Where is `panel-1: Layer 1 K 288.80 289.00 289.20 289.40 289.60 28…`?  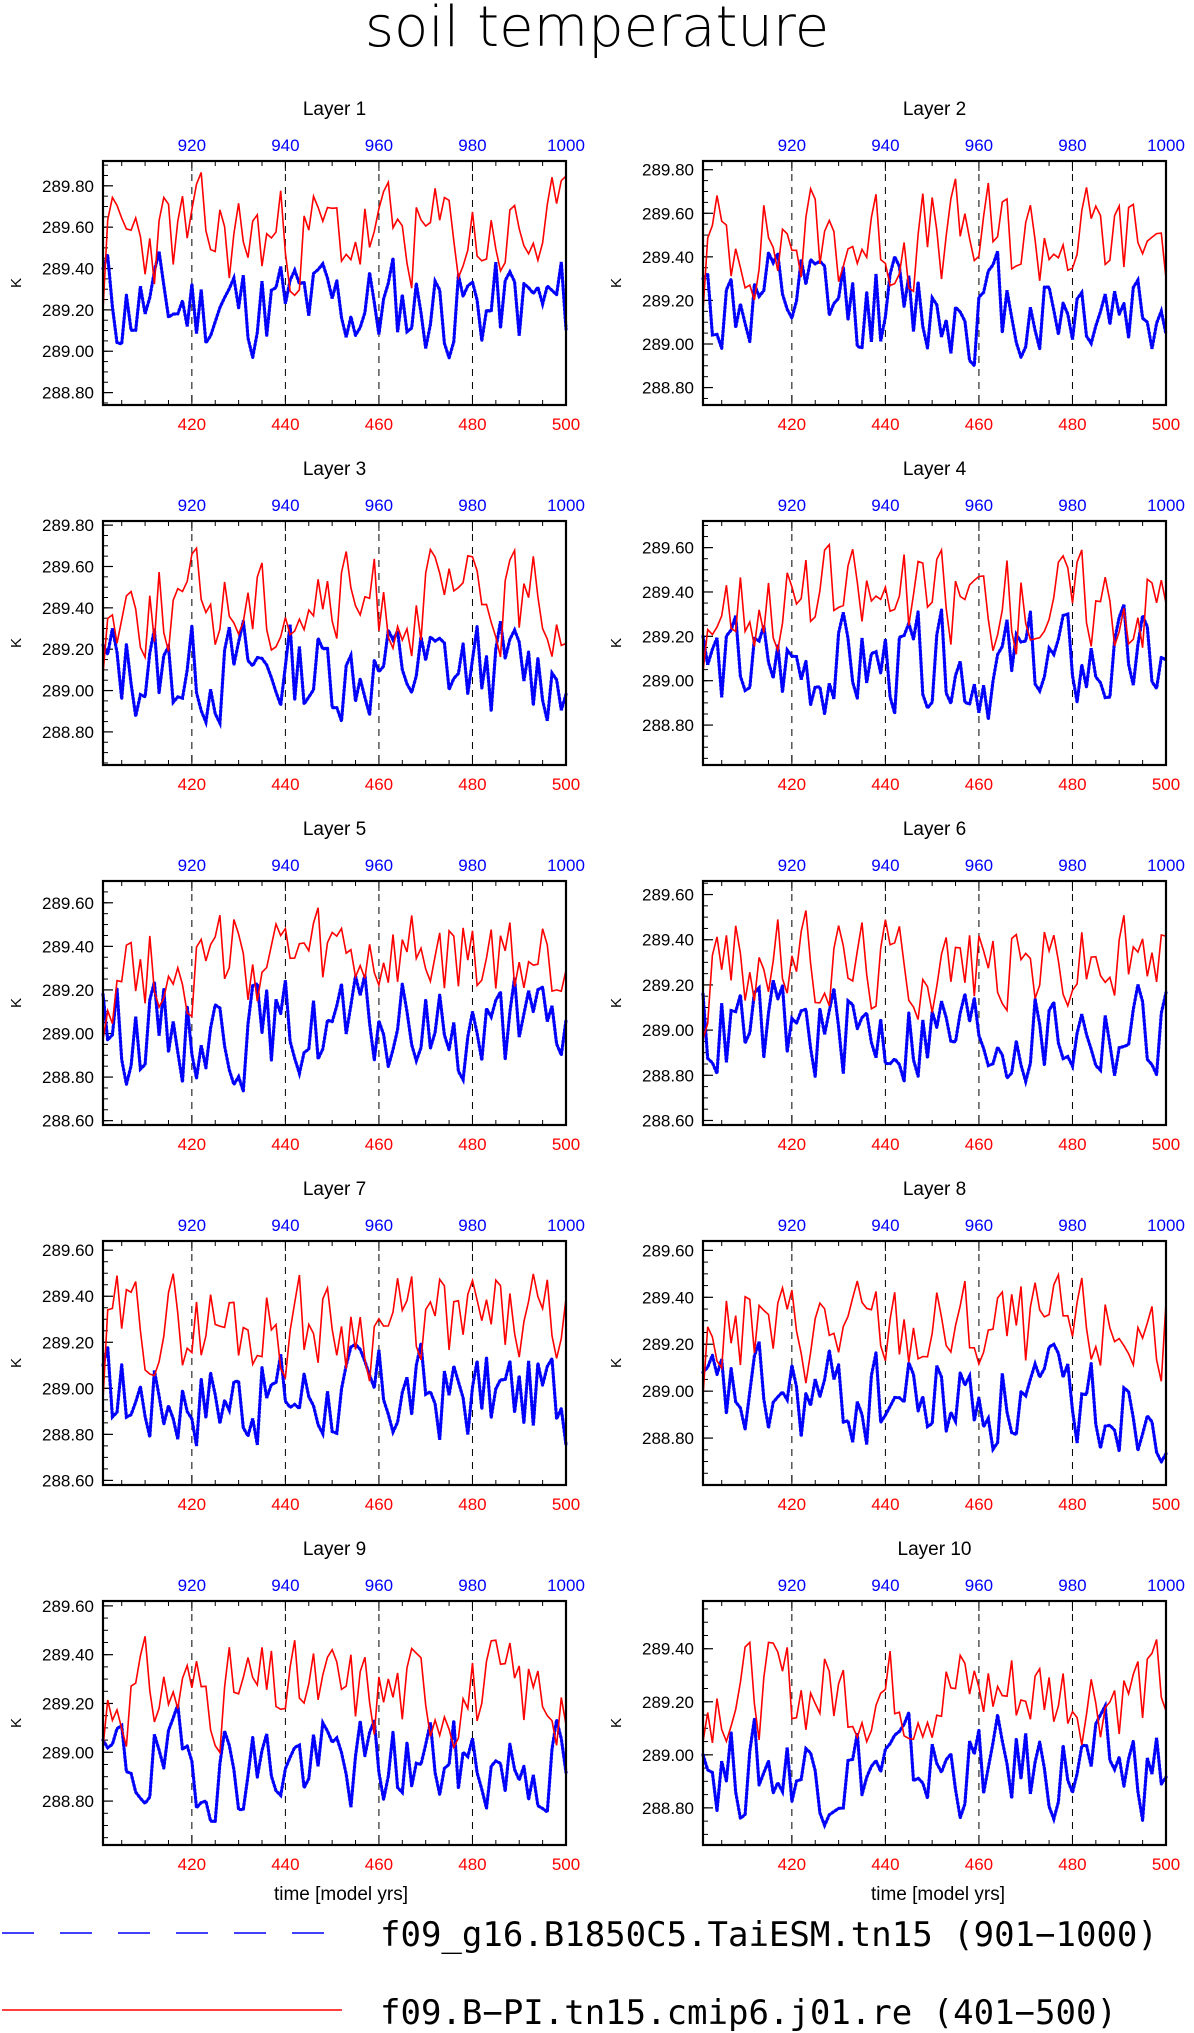
panel-1: Layer 1 K 288.80 289.00 289.20 289.40 289.60 28… is located at coordinates (296, 266).